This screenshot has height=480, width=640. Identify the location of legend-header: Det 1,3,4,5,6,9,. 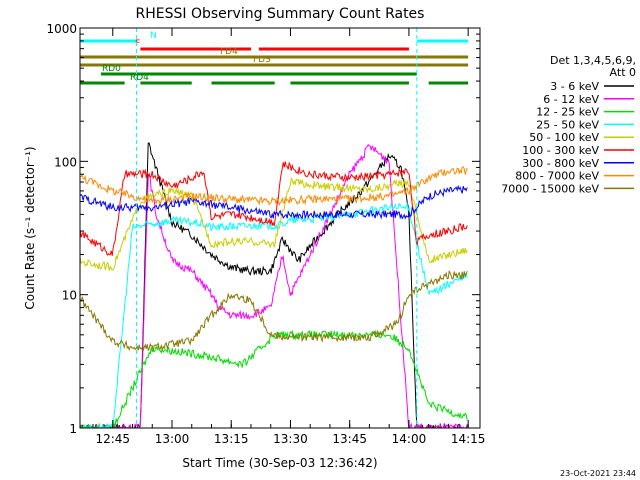
(593, 60).